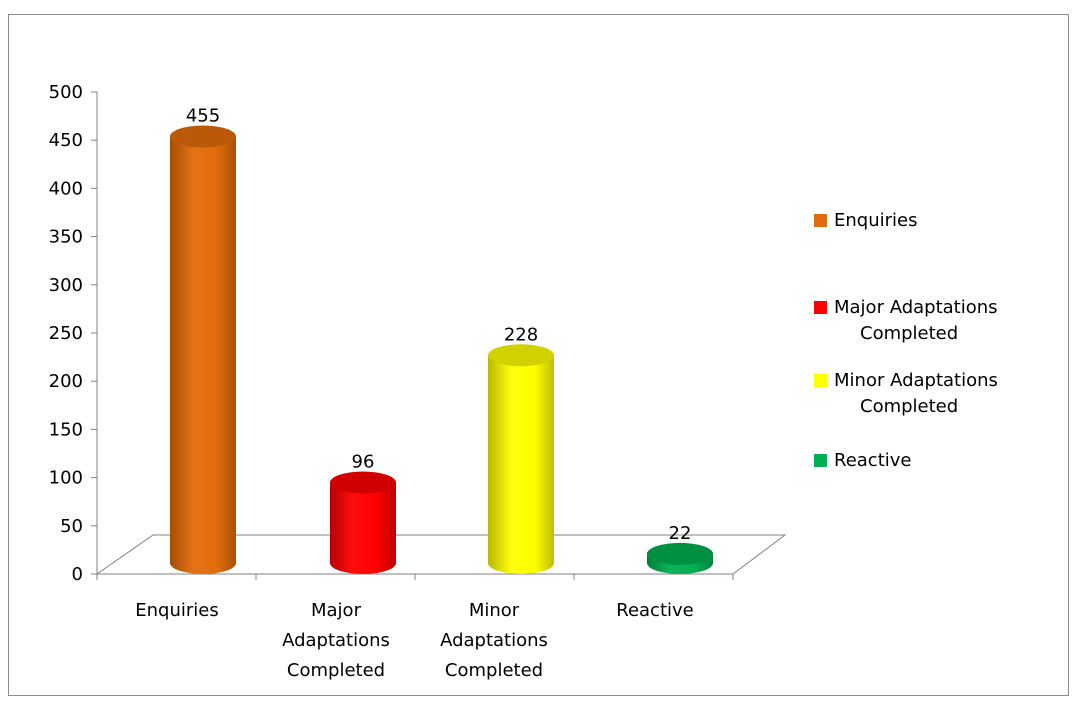 The height and width of the screenshot is (704, 1077). I want to click on bar-0-body, so click(203, 355).